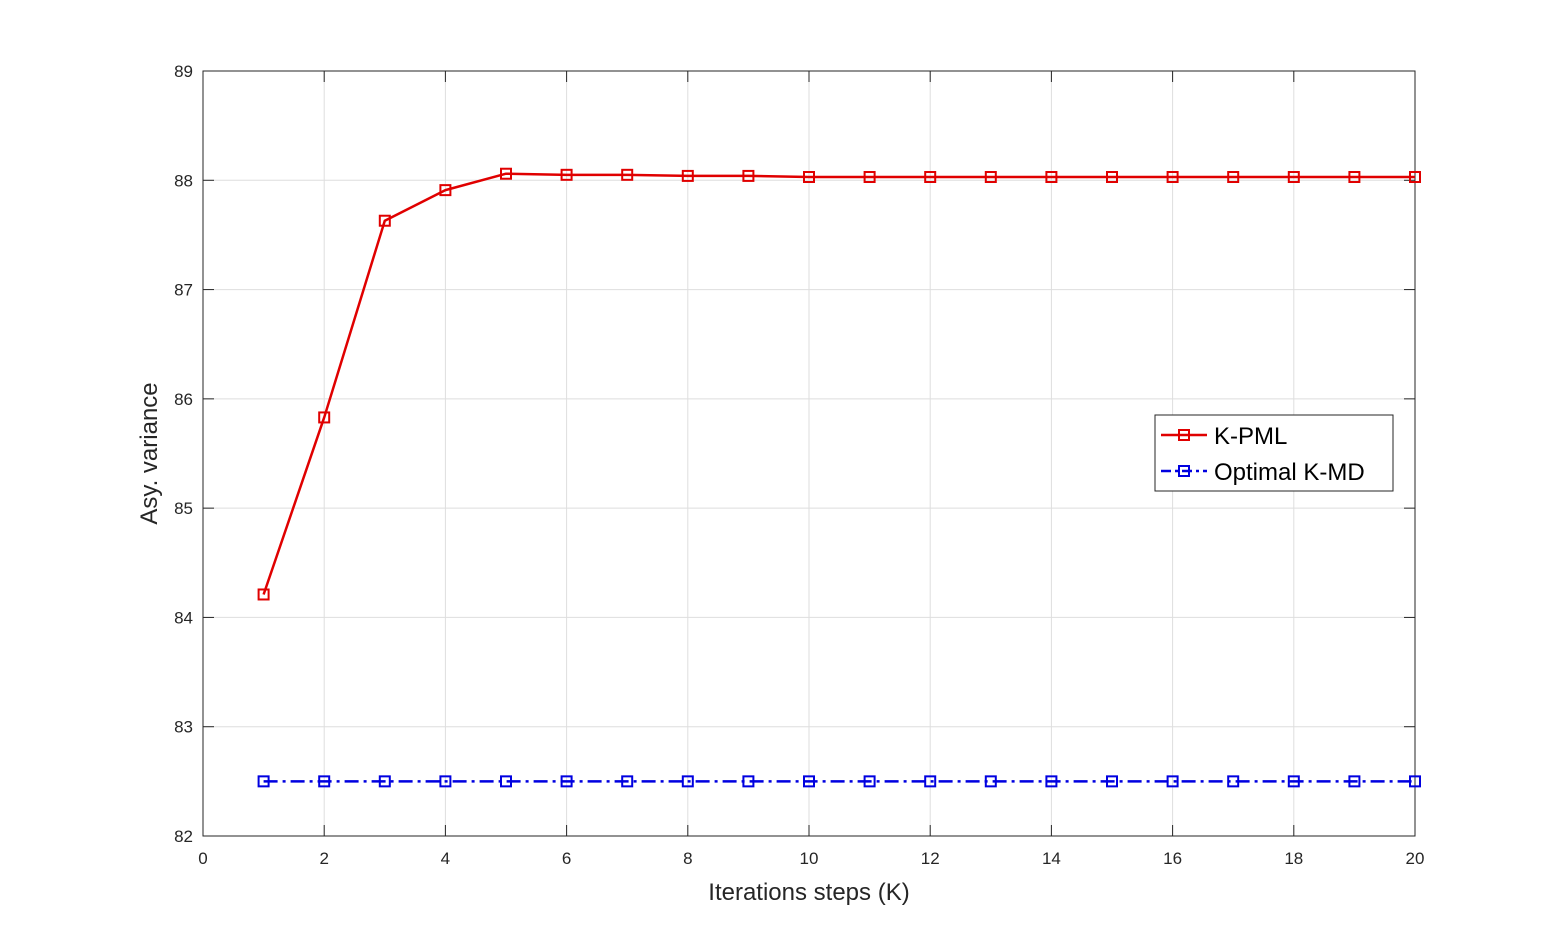 The height and width of the screenshot is (938, 1563). Describe the element at coordinates (566, 858) in the screenshot. I see `x-tick-label: 6` at that location.